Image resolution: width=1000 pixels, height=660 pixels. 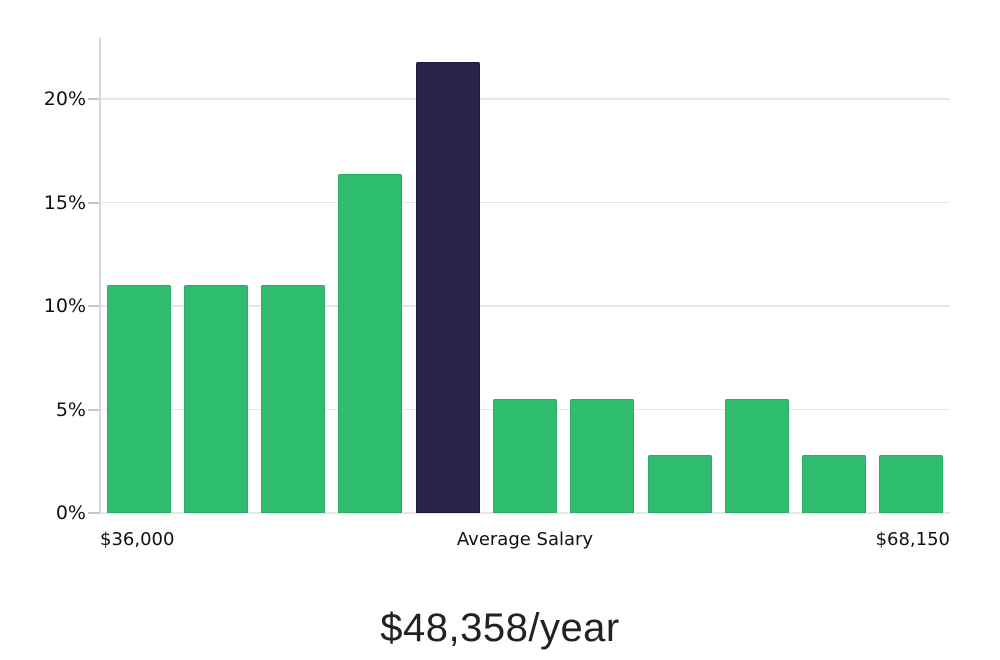 I want to click on y-tick-label-0%: 0%, so click(x=70, y=513).